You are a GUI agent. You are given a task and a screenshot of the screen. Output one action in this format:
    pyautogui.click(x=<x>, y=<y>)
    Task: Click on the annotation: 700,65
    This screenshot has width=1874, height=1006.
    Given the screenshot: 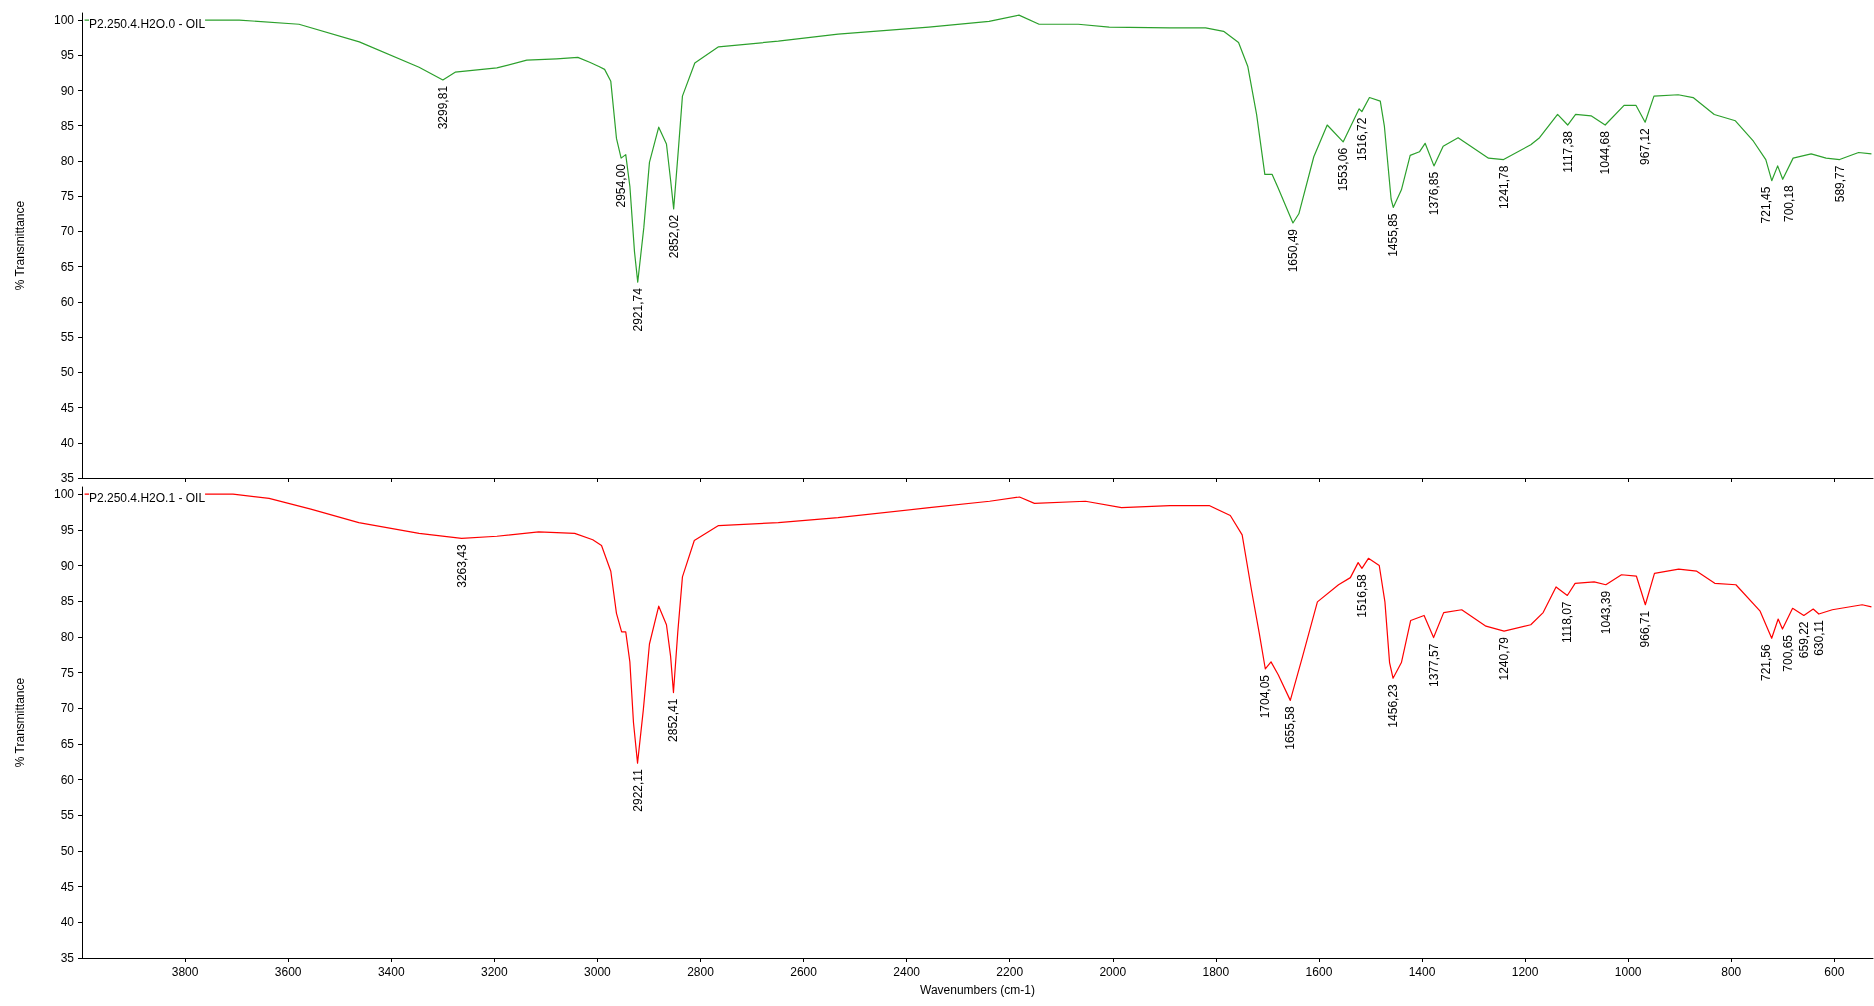 What is the action you would take?
    pyautogui.click(x=1788, y=653)
    